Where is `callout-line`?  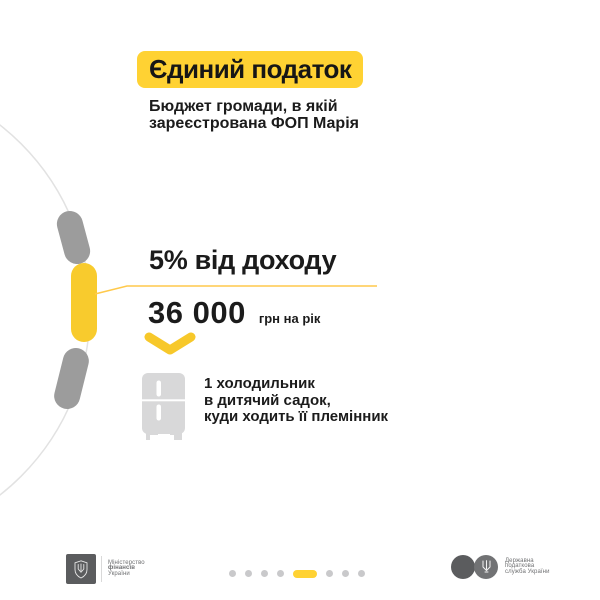 callout-line is located at coordinates (235, 290).